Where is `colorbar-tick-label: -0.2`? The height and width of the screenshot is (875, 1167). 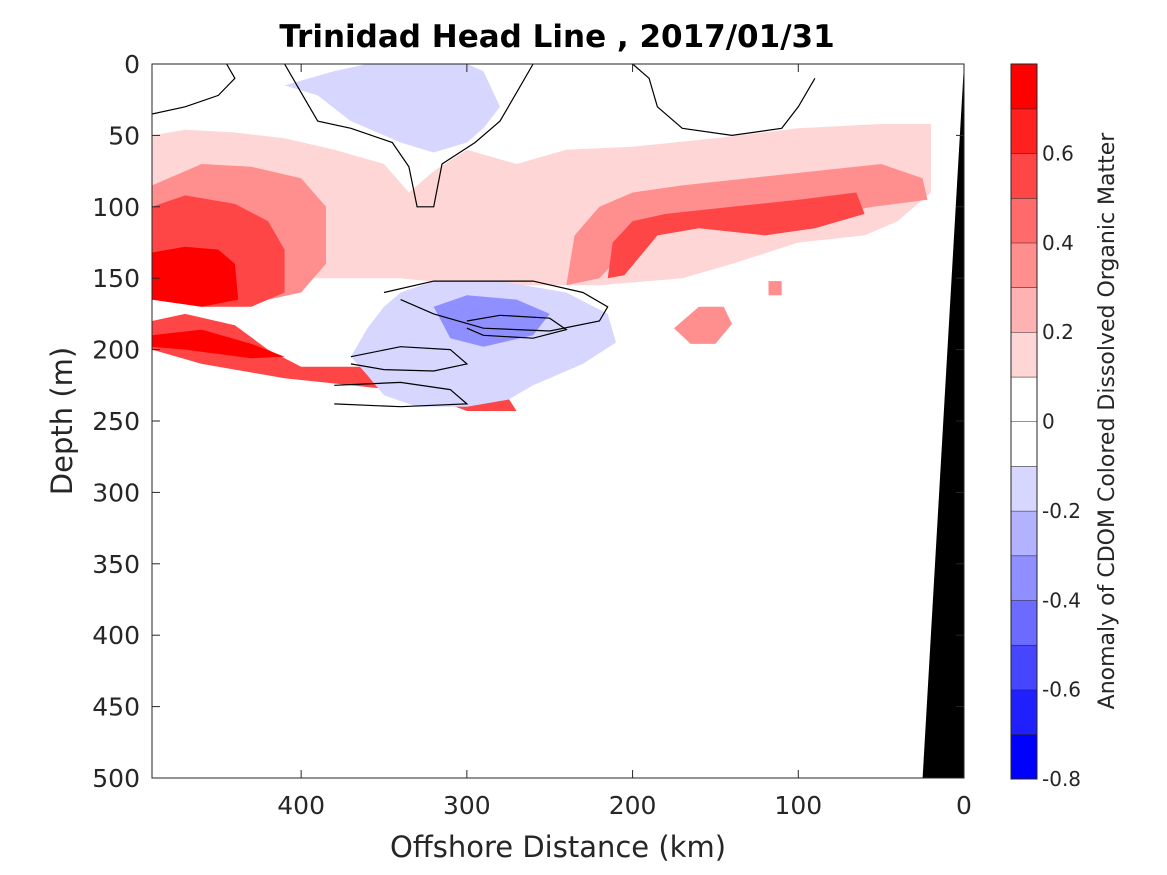 colorbar-tick-label: -0.2 is located at coordinates (1061, 511).